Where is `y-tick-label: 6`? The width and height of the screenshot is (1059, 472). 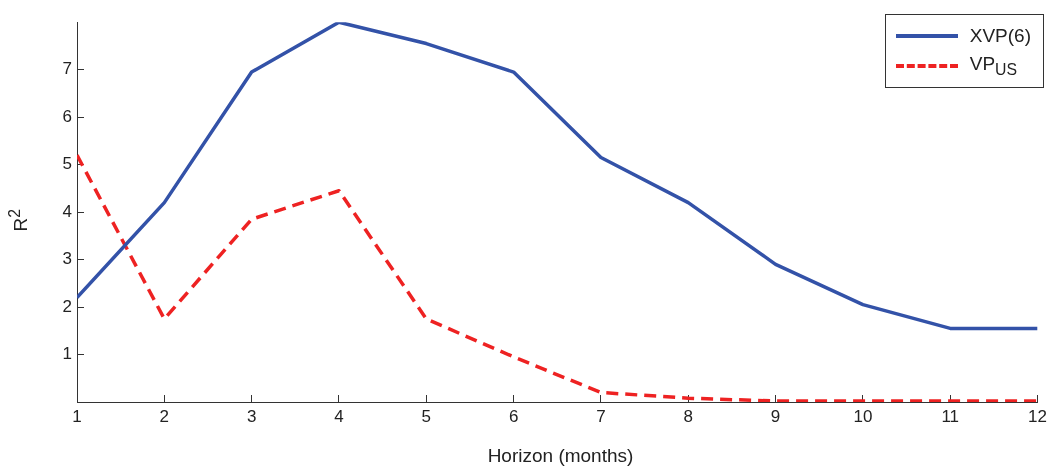 y-tick-label: 6 is located at coordinates (67, 116).